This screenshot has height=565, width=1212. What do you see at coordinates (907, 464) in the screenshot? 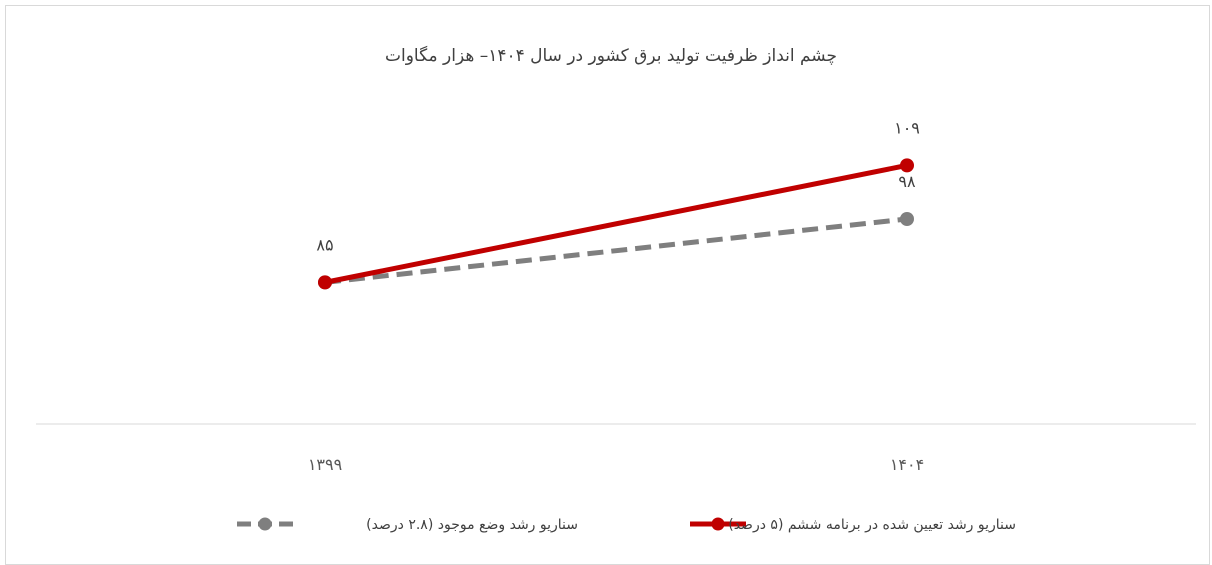
I see `x-tick-label: ۱۴۰۴` at bounding box center [907, 464].